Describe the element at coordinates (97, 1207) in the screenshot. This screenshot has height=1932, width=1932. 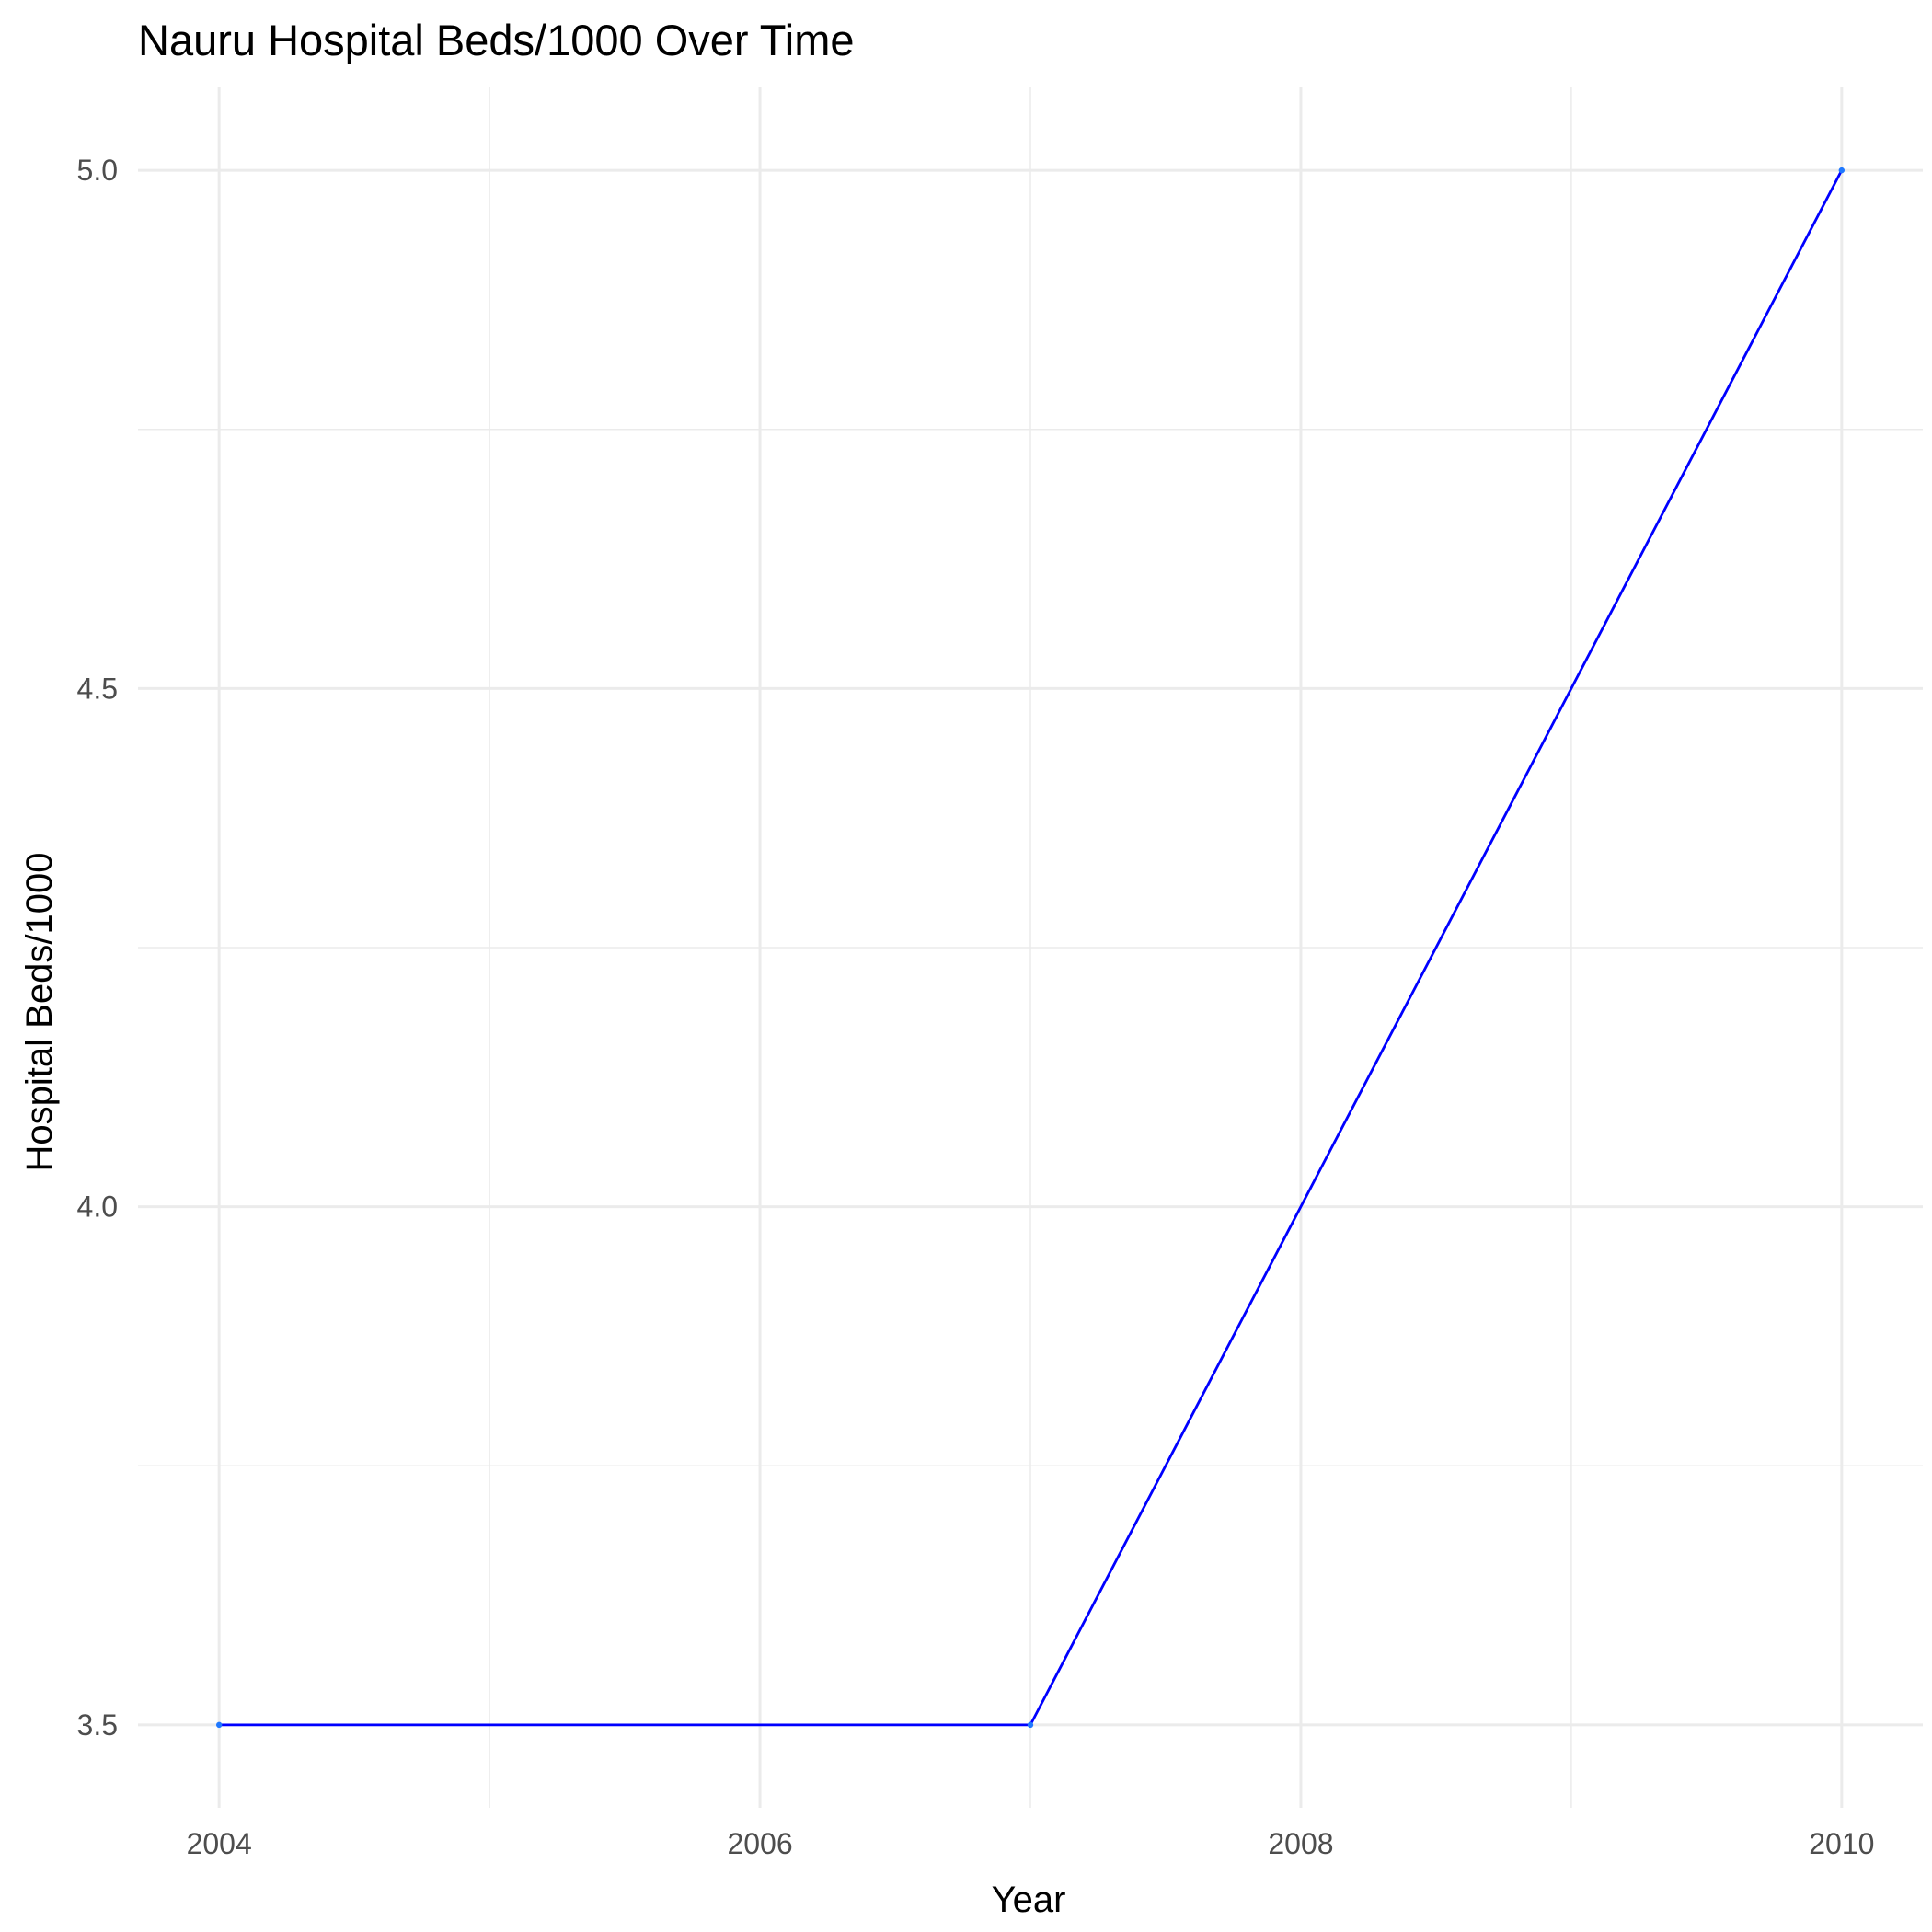
I see `y-tick-label: 4.0` at that location.